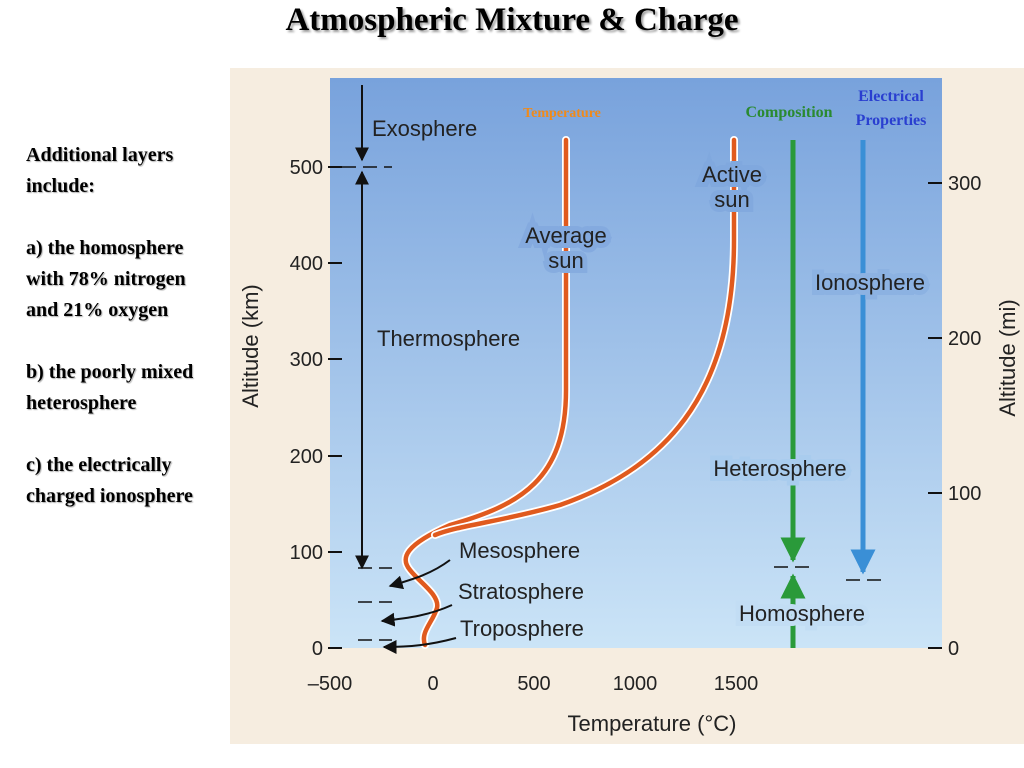  Describe the element at coordinates (964, 494) in the screenshot. I see `y-right-tick-100: 100` at that location.